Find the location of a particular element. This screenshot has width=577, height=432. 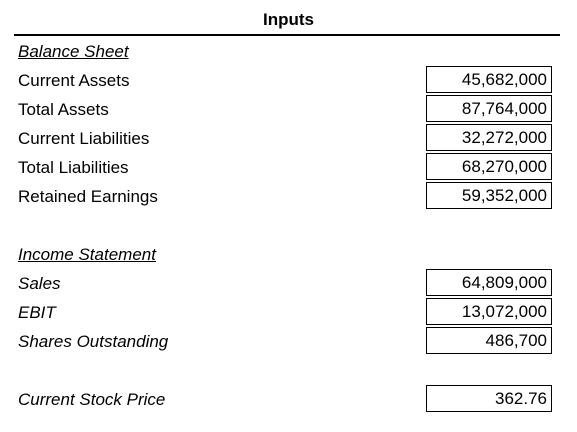

total-assets-label: Total Assets is located at coordinates (63, 109).